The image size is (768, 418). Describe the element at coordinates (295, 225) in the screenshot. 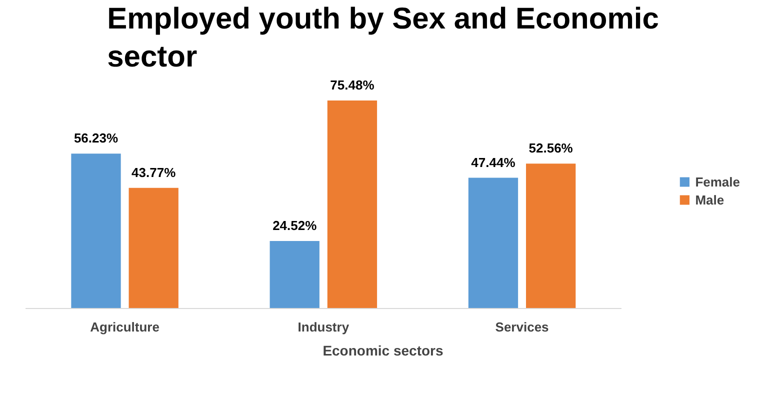

I see `data-label: 24.52%` at that location.